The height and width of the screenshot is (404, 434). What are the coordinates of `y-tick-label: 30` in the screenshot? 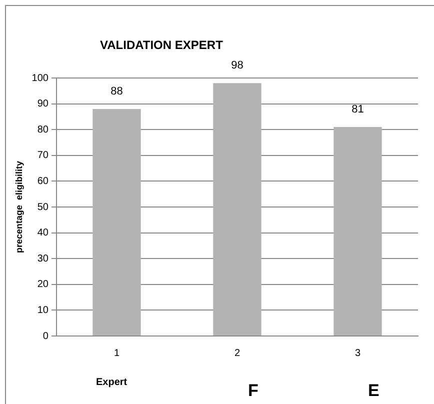 It's located at (43, 258).